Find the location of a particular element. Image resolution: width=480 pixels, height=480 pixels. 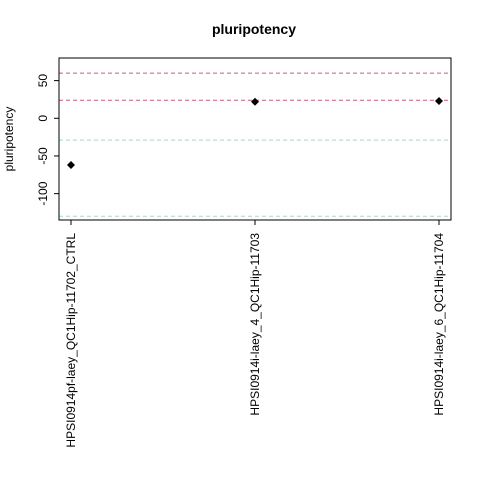

y-tick-label-0: -100 is located at coordinates (43, 193).